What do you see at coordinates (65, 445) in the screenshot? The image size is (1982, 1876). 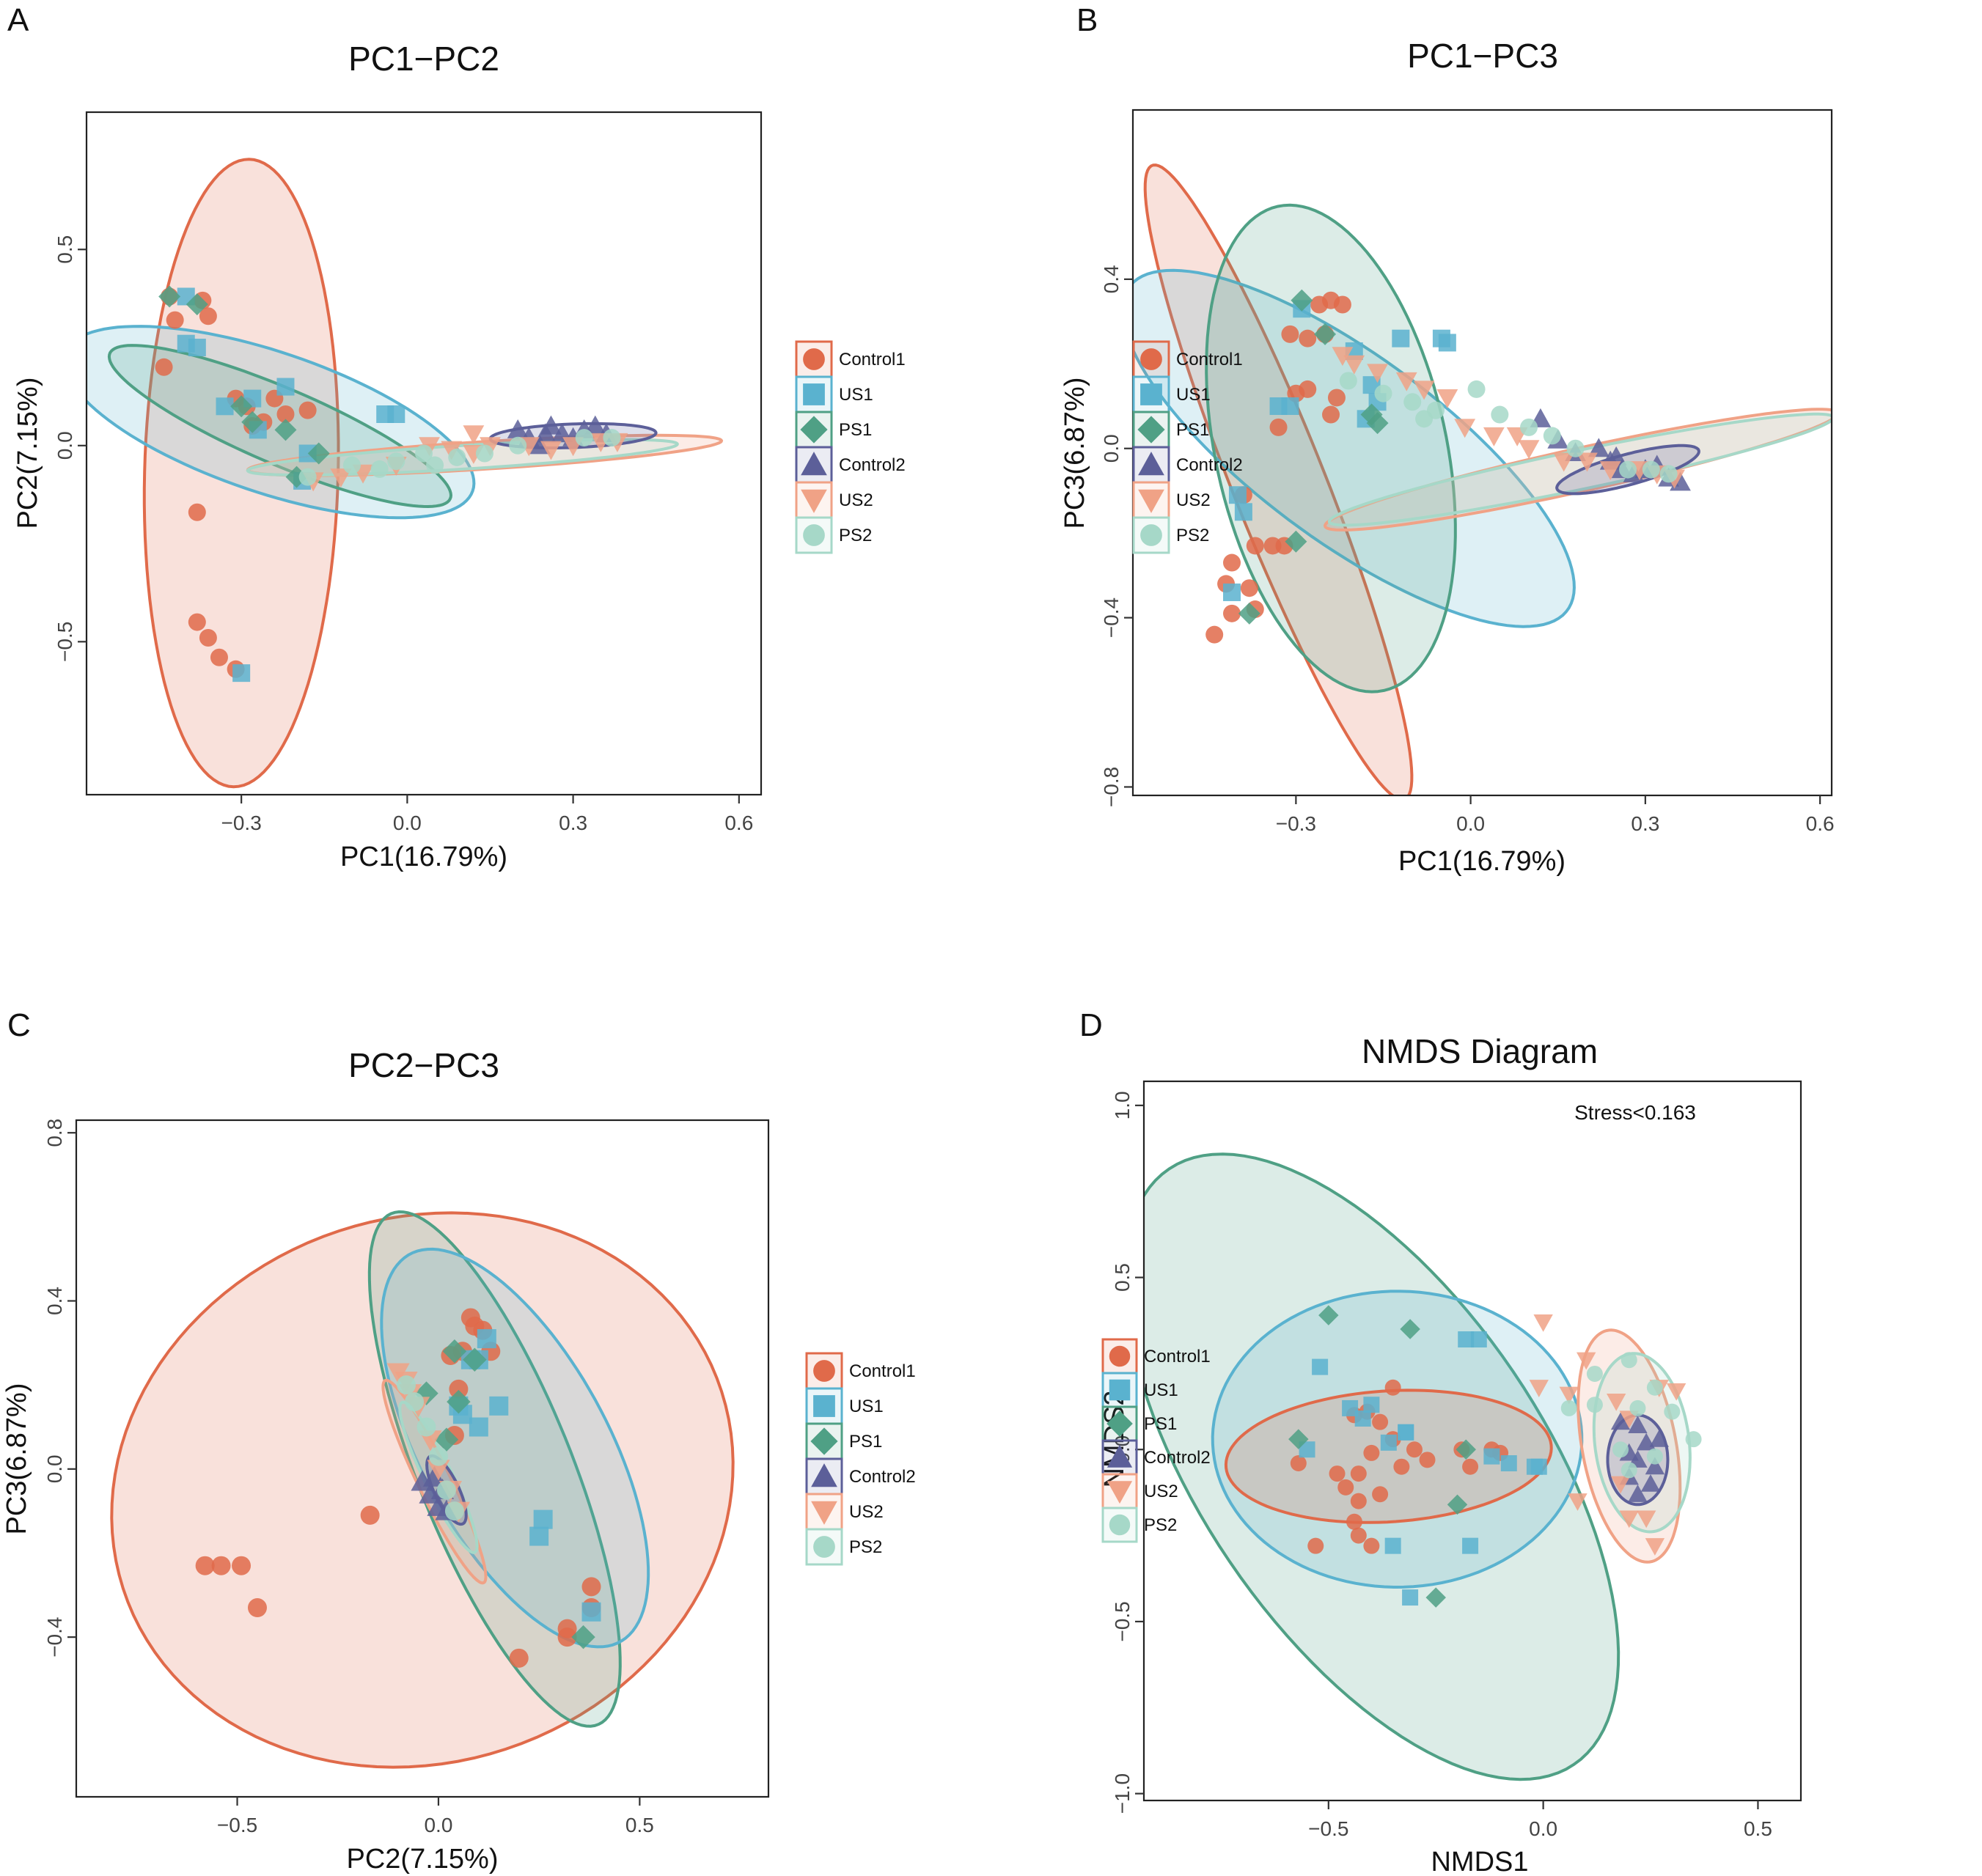 I see `panel-a-y-tick-label: 0.0` at bounding box center [65, 445].